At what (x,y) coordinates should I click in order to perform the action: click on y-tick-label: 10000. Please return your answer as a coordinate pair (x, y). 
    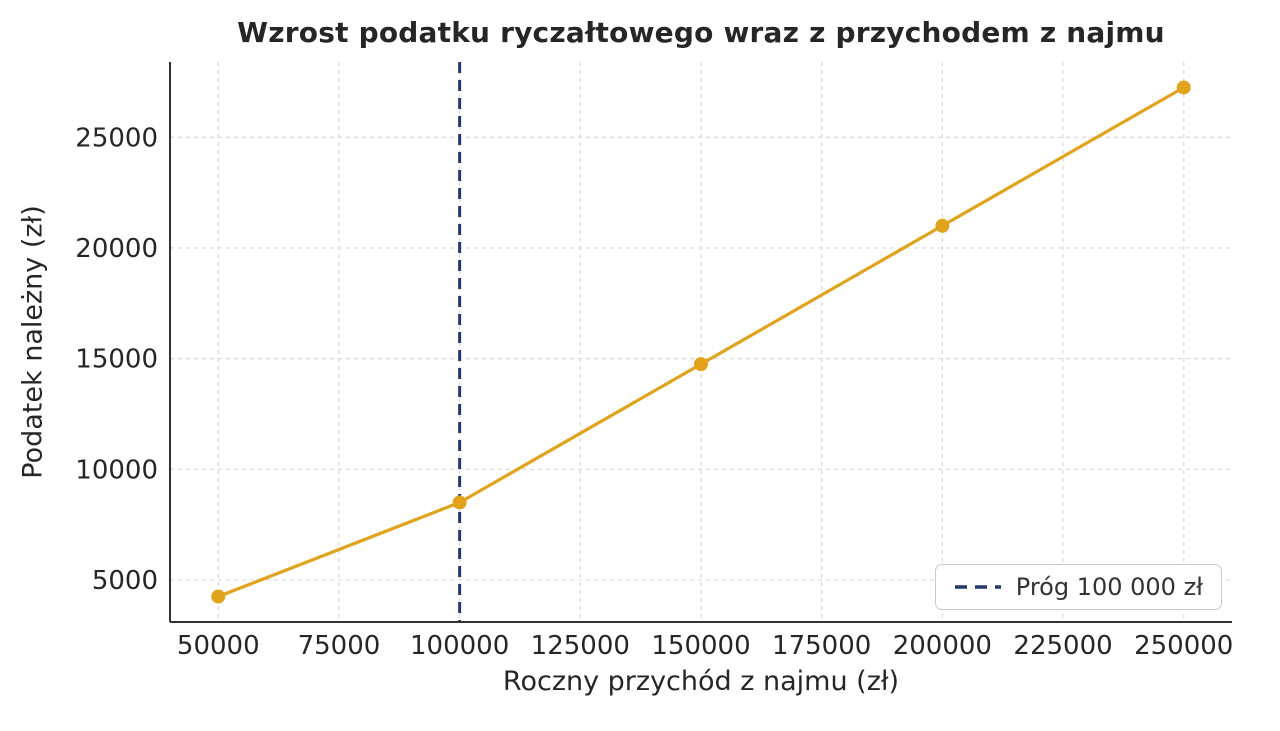
    Looking at the image, I should click on (116, 470).